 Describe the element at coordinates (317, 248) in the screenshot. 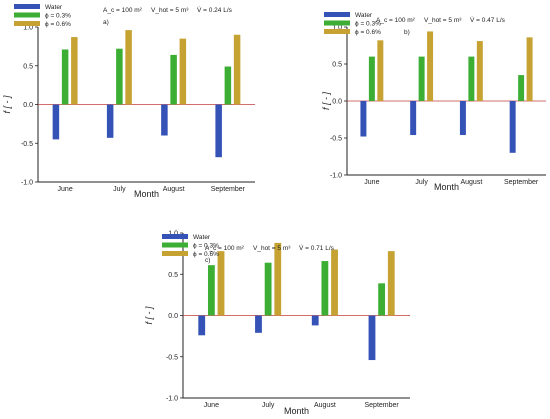

I see `parameter-annotation: V̇ = 0.71 L/s` at that location.